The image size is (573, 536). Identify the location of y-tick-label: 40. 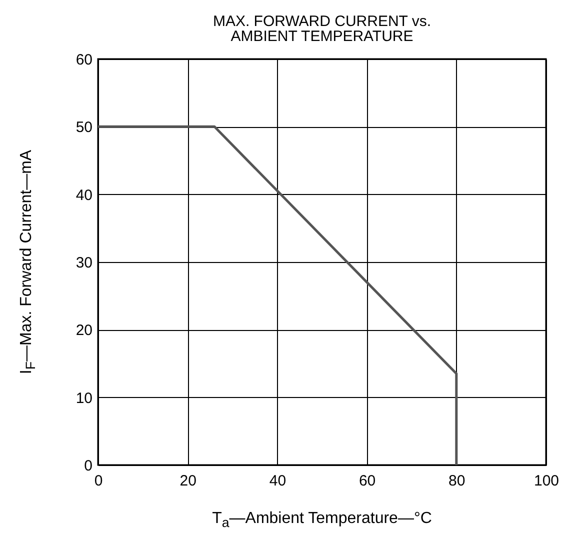
(84, 195).